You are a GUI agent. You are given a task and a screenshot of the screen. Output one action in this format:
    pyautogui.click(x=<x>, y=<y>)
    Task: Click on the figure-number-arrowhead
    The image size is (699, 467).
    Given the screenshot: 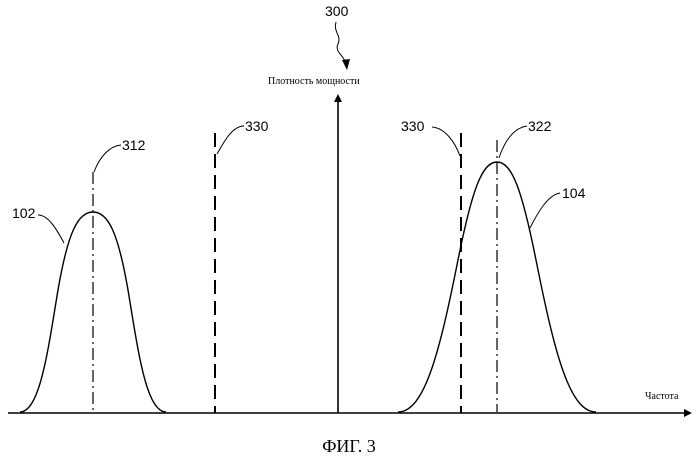 What is the action you would take?
    pyautogui.click(x=346, y=64)
    